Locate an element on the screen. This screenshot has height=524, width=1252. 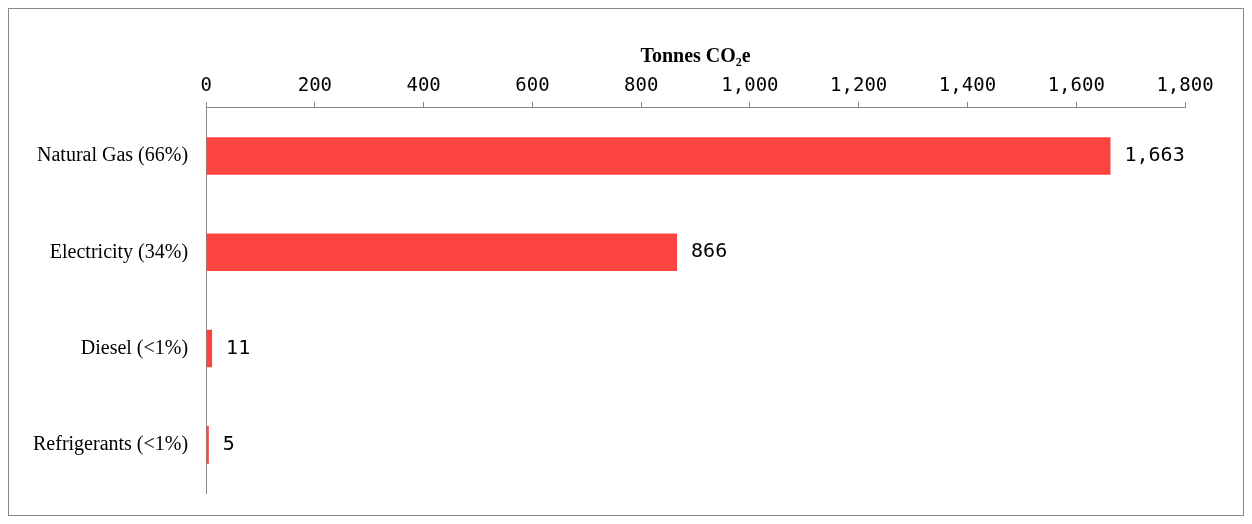
data-label: 5 is located at coordinates (228, 443).